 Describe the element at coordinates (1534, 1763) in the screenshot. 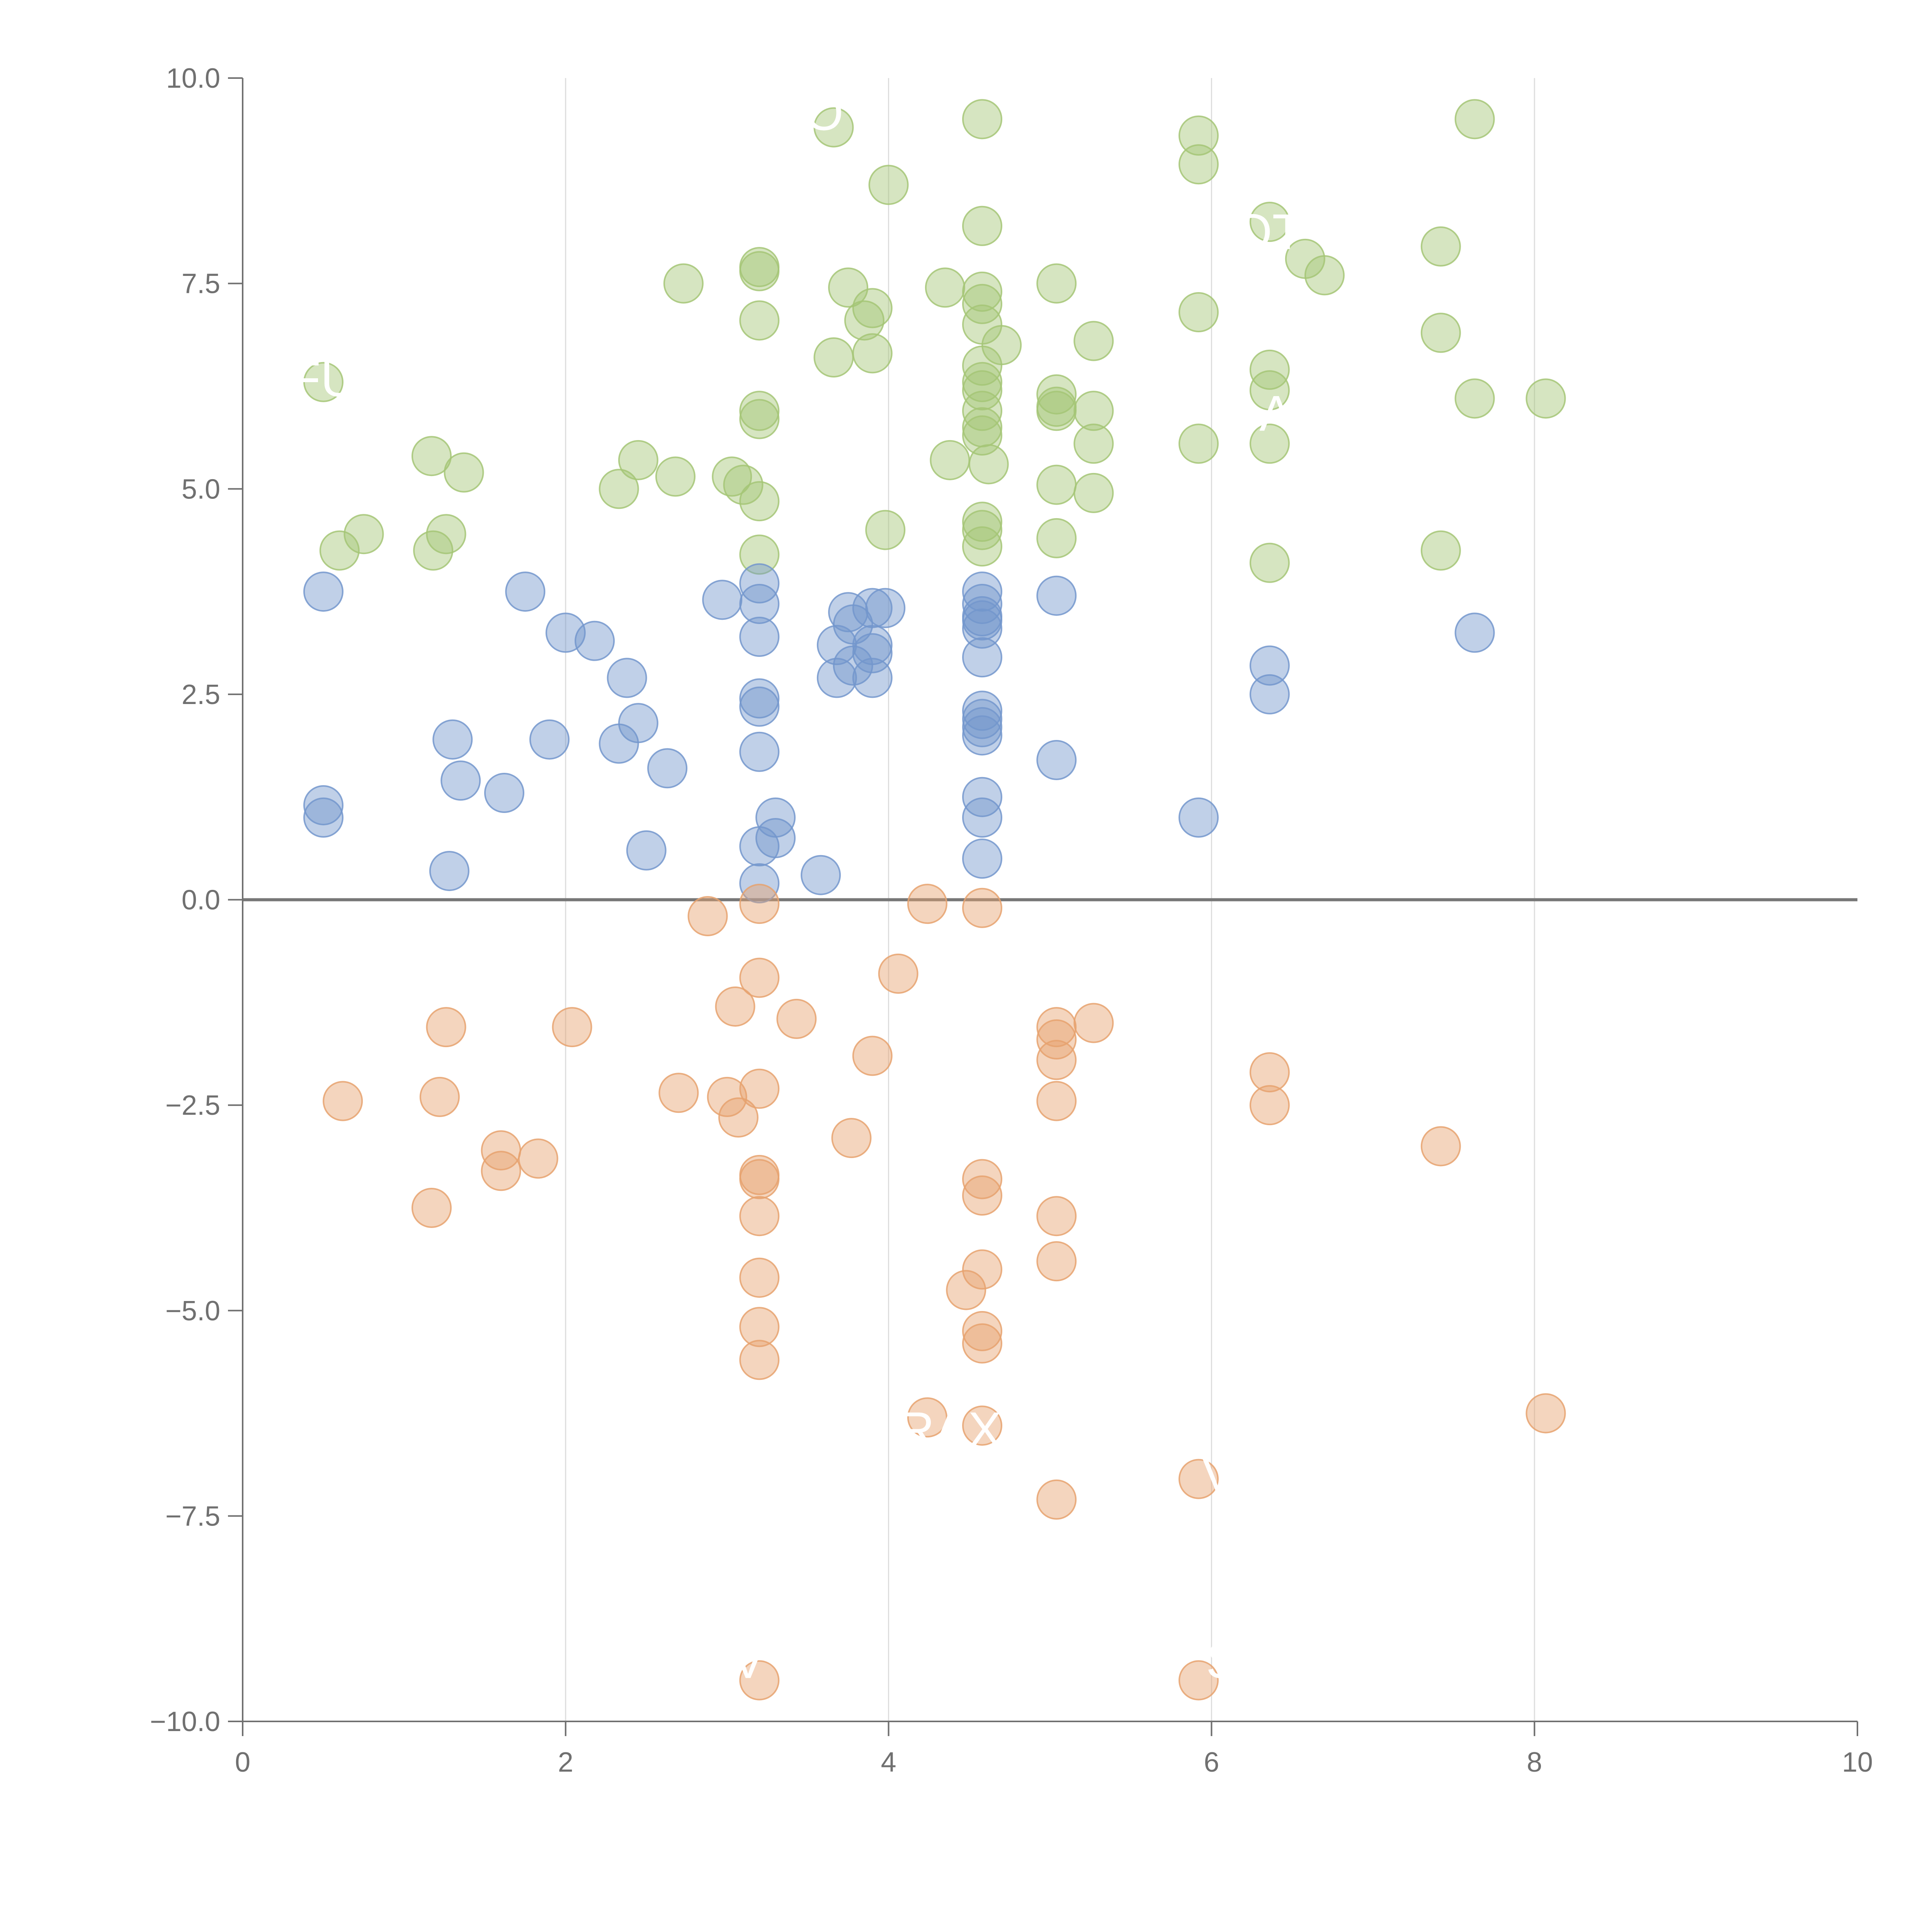

I see `x-tick-label: 8` at that location.